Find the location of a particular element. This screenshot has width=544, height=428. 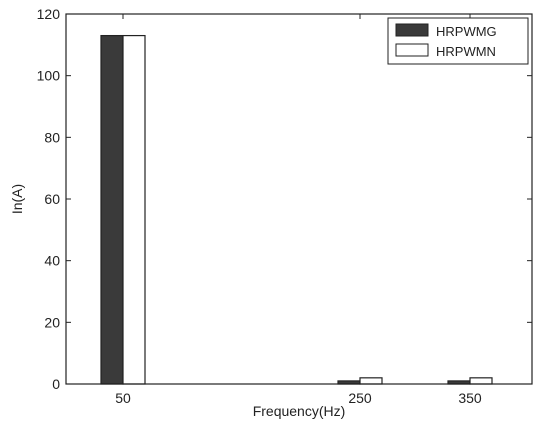

legend-label-hrpwmg: HRPWMG is located at coordinates (466, 31).